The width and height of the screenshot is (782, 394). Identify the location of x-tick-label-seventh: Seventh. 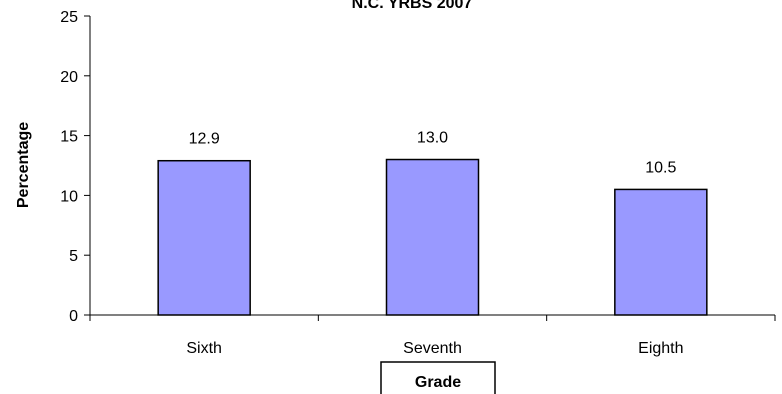
(432, 348).